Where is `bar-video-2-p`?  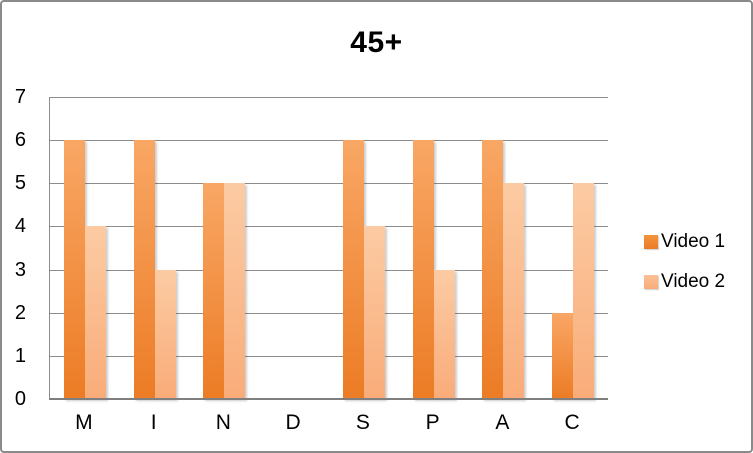 bar-video-2-p is located at coordinates (444, 334).